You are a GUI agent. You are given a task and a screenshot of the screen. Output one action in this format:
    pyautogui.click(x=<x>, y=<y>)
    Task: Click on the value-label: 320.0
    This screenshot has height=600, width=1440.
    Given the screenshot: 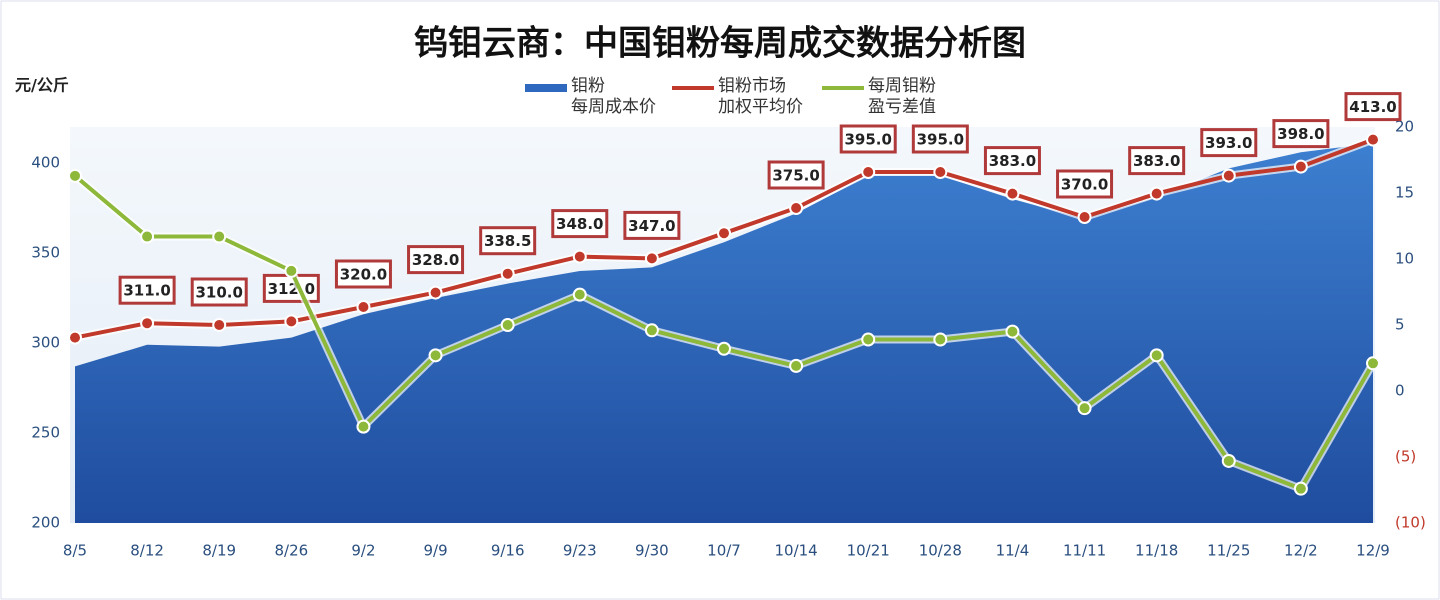 What is the action you would take?
    pyautogui.click(x=363, y=275)
    